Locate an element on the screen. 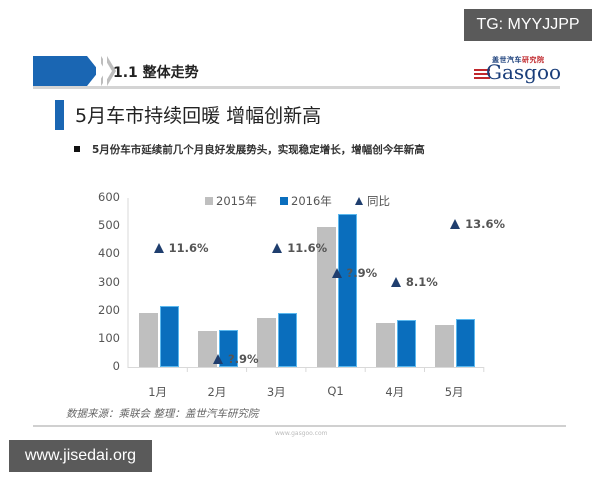  logo-wordmark: Gasgoo is located at coordinates (524, 72).